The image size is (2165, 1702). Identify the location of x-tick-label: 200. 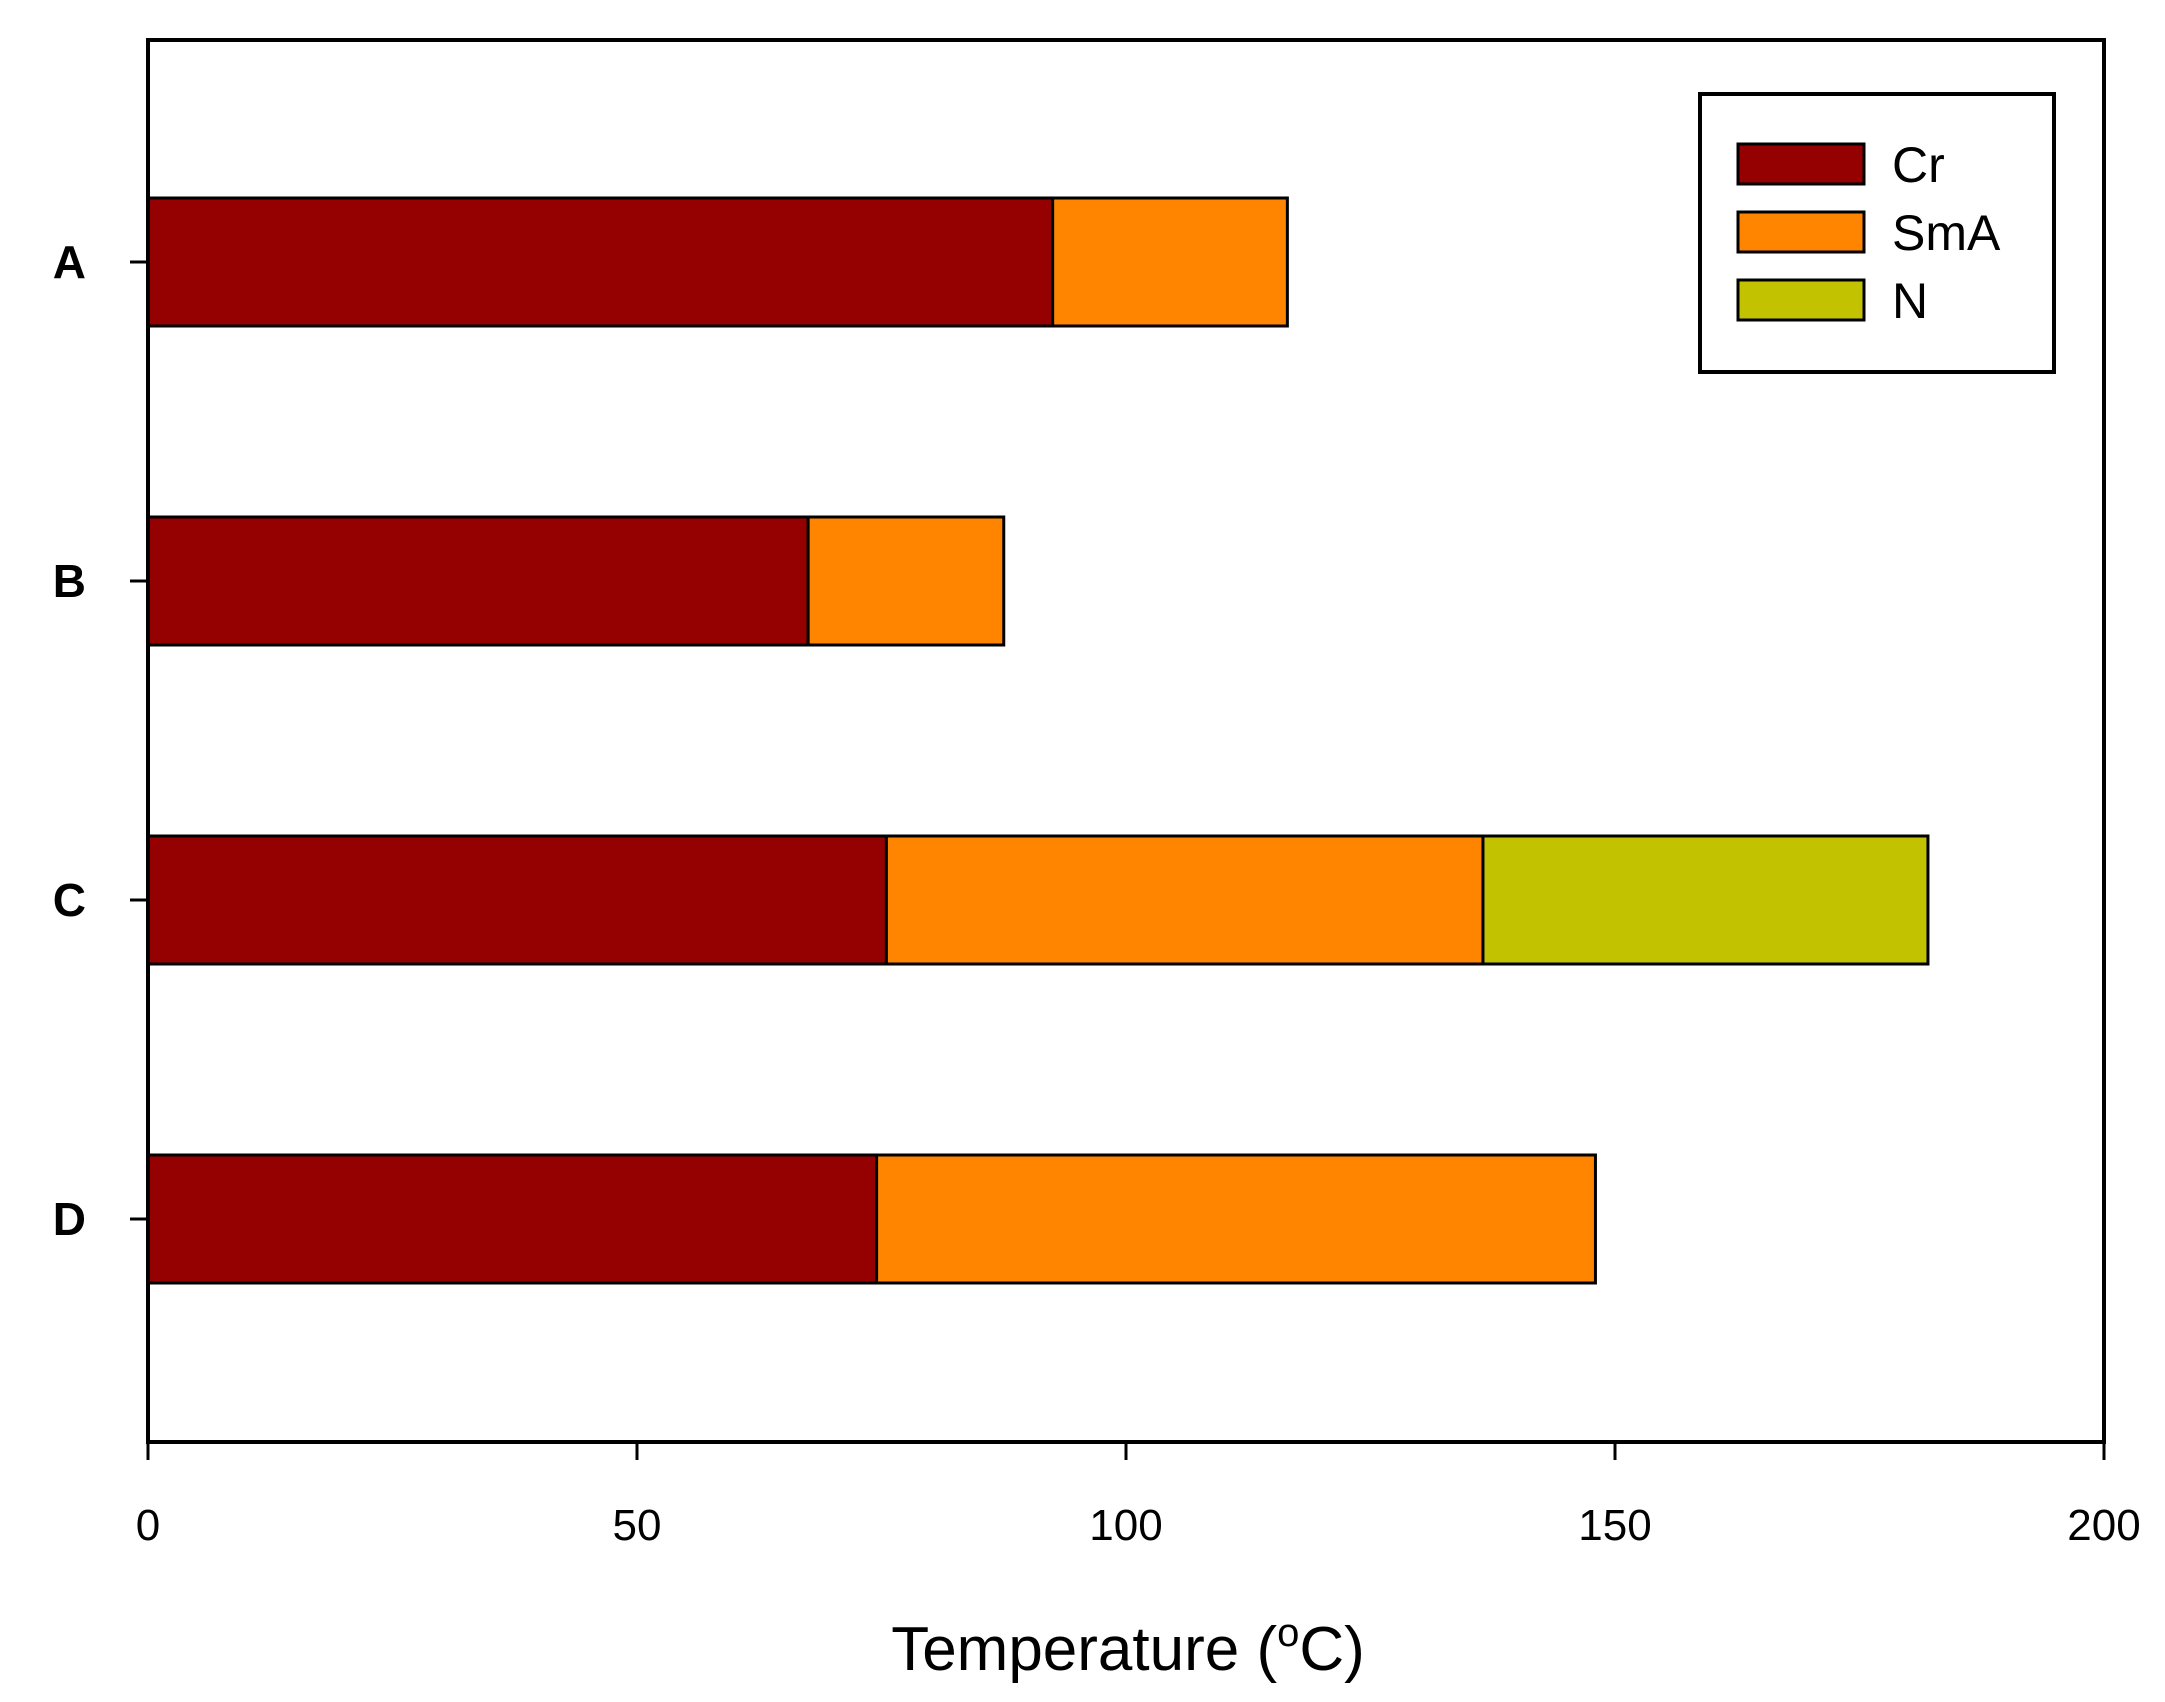
(2103, 1525).